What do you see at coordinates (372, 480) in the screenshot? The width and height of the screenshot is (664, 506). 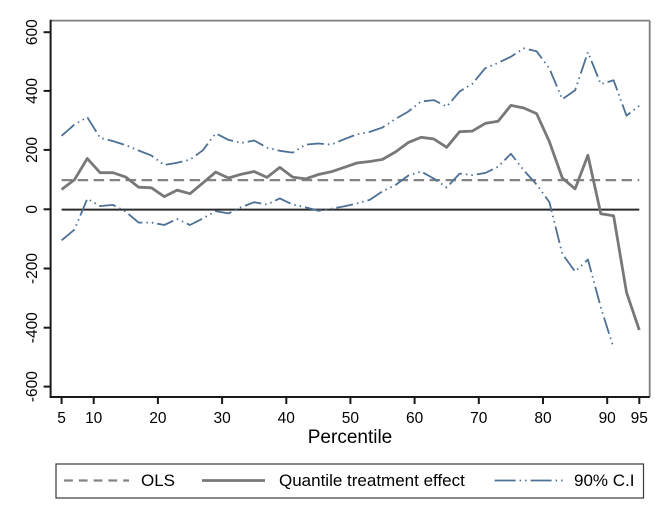 I see `svg-text: Quantile treatment effect` at bounding box center [372, 480].